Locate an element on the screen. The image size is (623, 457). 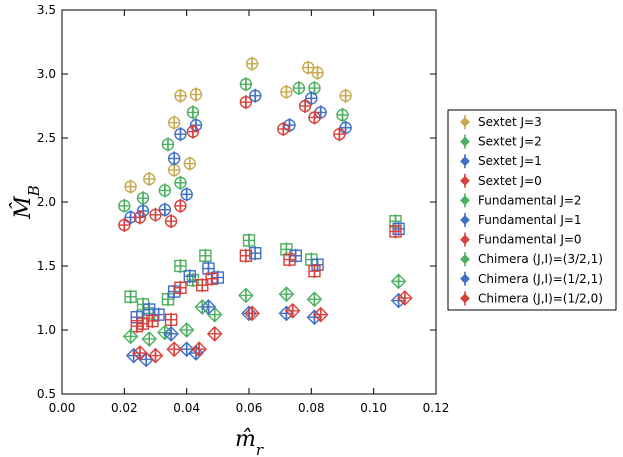
legend-label: Chimera (J,I)=(1/2,1) is located at coordinates (540, 279).